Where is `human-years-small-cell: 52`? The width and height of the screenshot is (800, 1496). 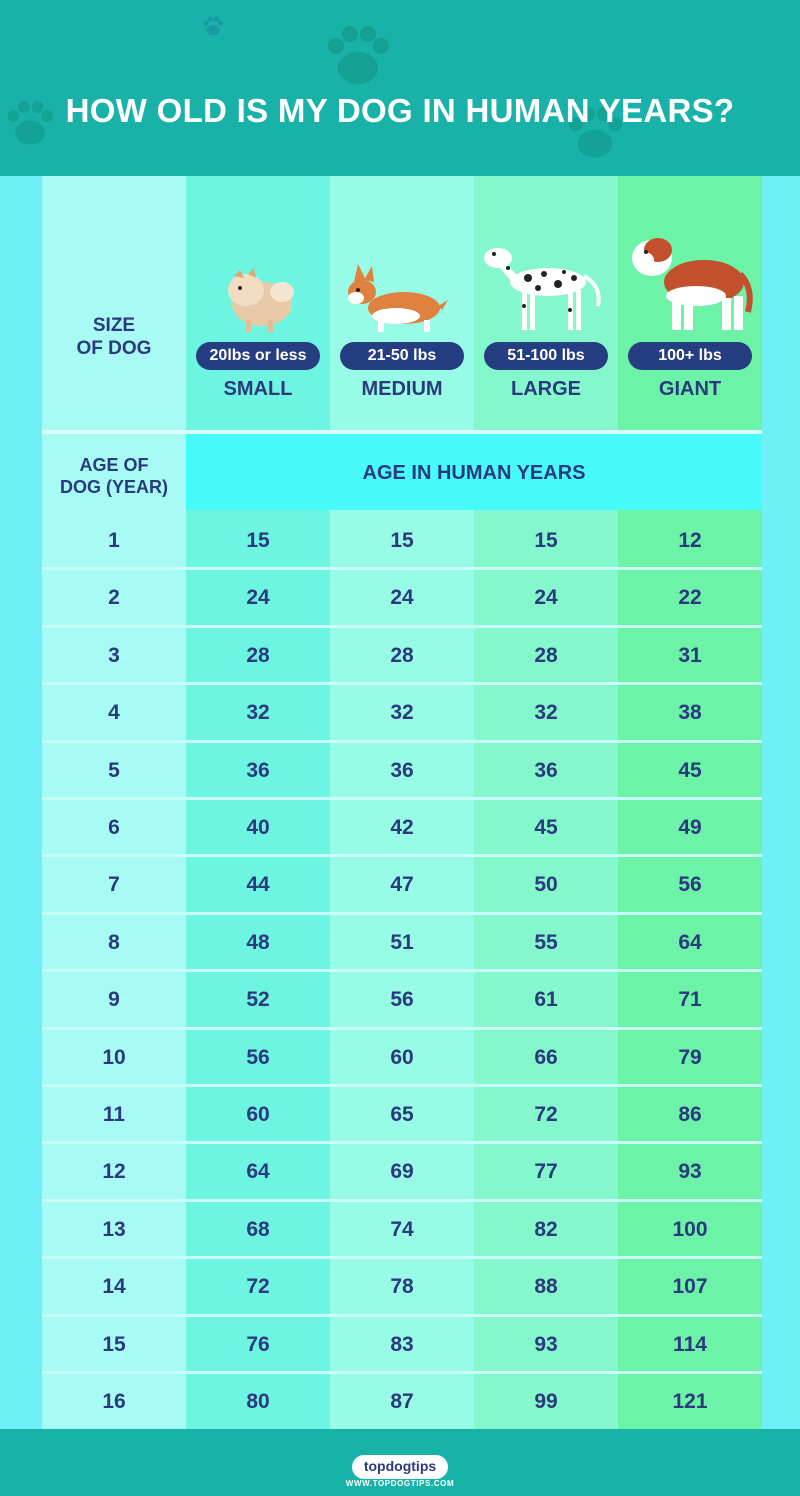 human-years-small-cell: 52 is located at coordinates (258, 1000).